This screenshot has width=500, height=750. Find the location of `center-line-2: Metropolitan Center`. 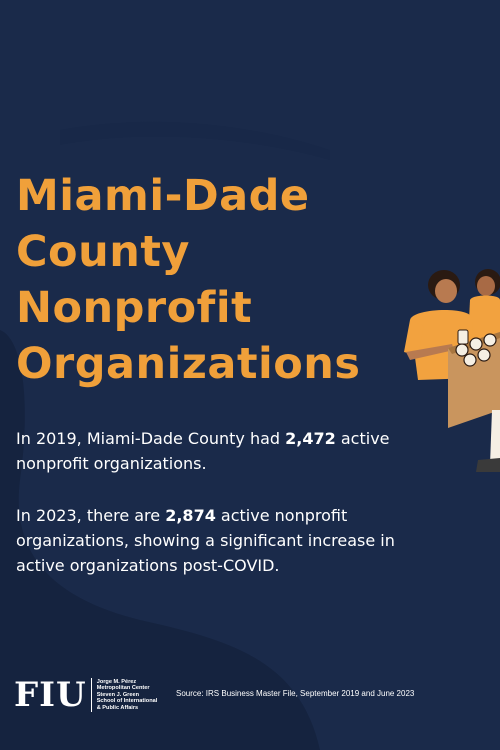

center-line-2: Metropolitan Center is located at coordinates (123, 688).